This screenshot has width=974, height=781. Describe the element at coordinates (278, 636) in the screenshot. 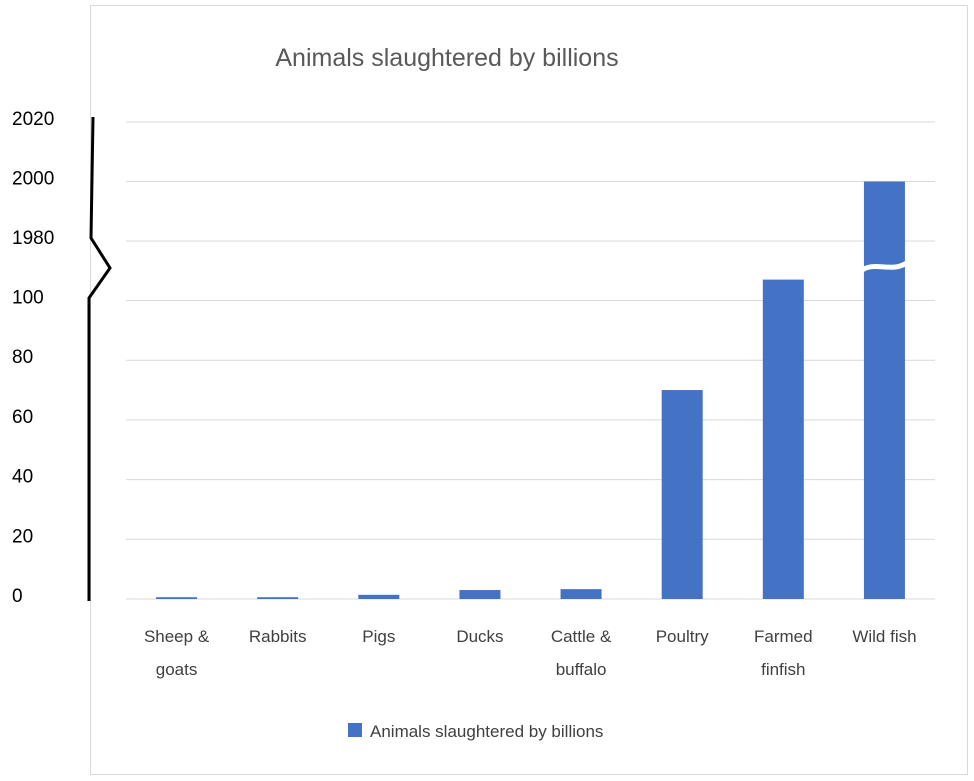

I see `x-tick-label: Rabbits` at that location.